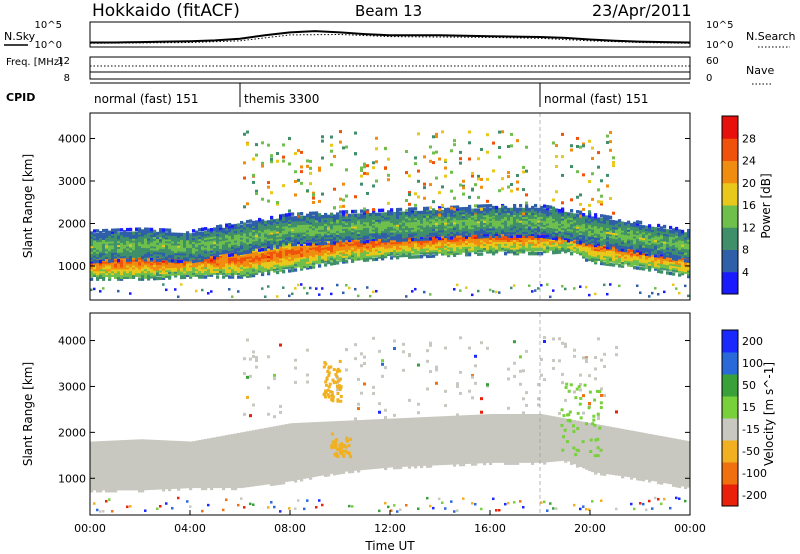  What do you see at coordinates (63, 61) in the screenshot?
I see `freq-tick-top: 12` at bounding box center [63, 61].